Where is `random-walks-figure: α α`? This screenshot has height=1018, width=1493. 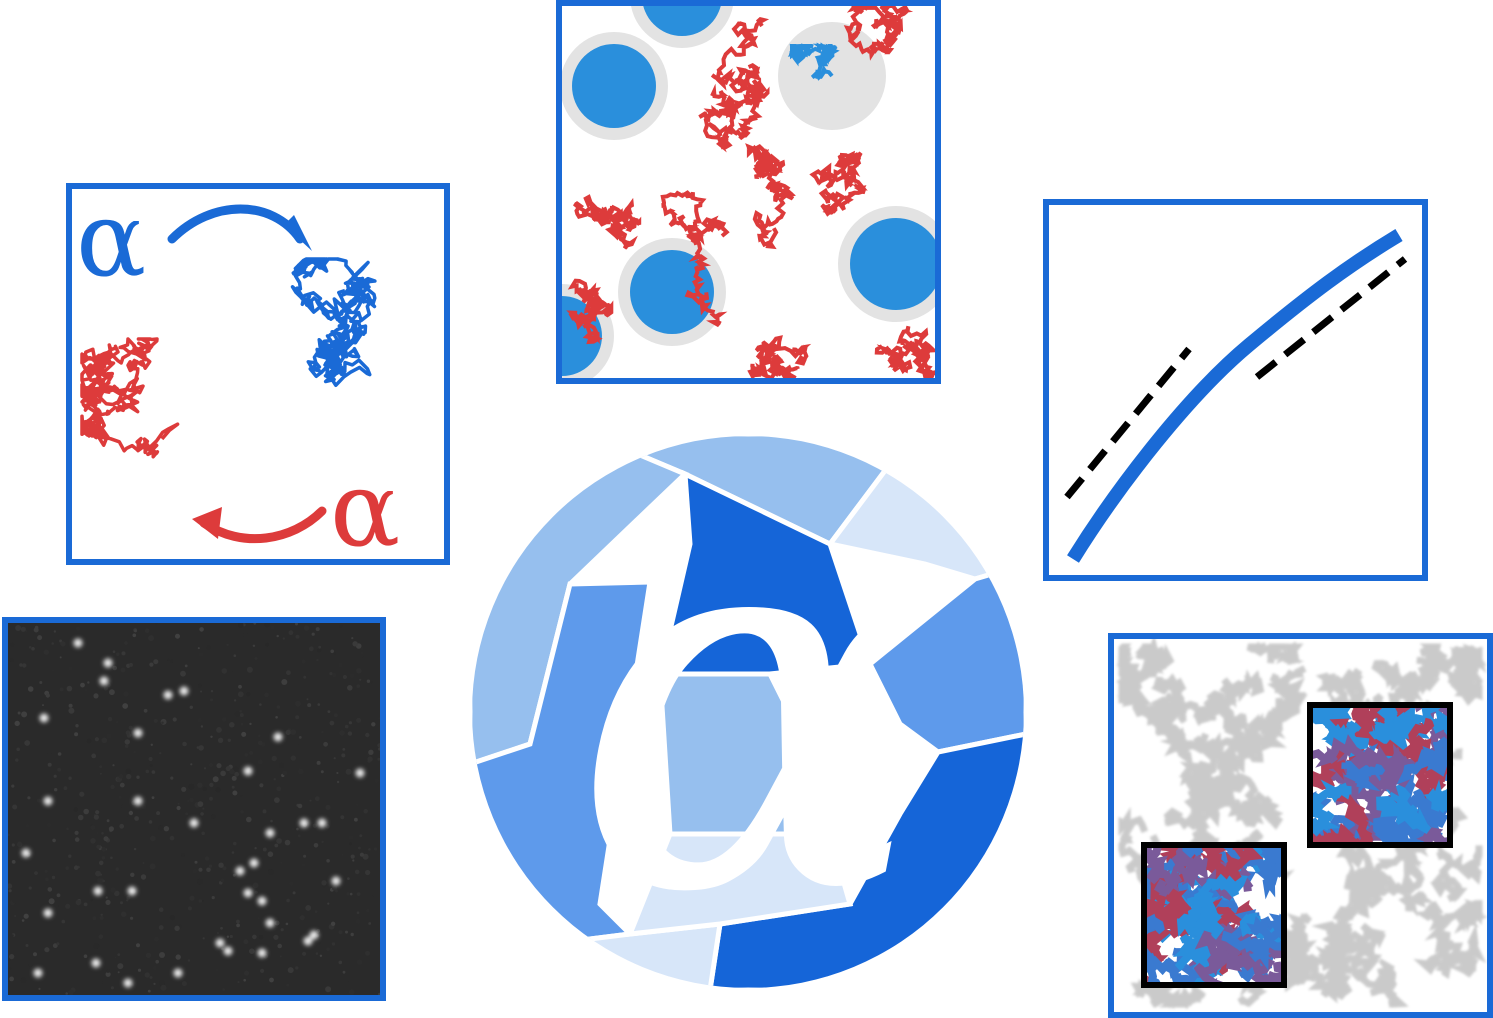
random-walks-figure: α α is located at coordinates (238, 374).